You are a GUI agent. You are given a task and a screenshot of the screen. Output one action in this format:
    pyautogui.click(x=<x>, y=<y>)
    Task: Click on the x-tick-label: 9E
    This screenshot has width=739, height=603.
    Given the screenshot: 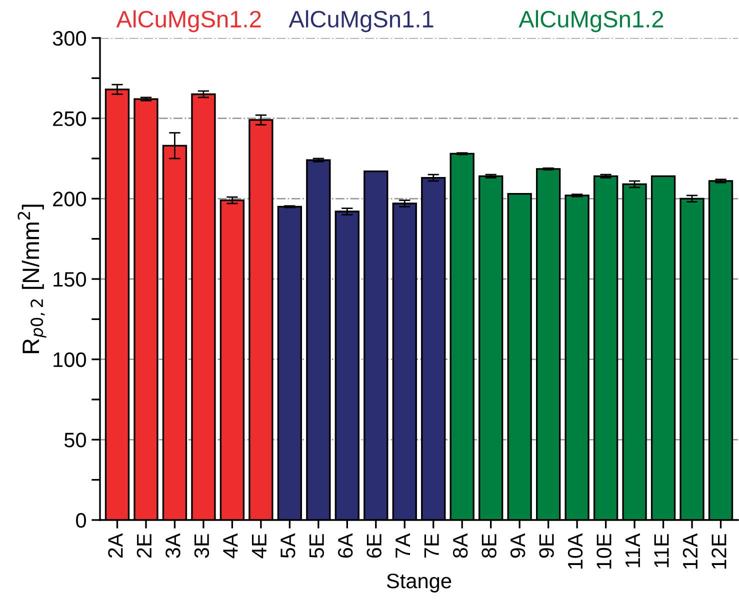 What is the action you would take?
    pyautogui.click(x=546, y=546)
    